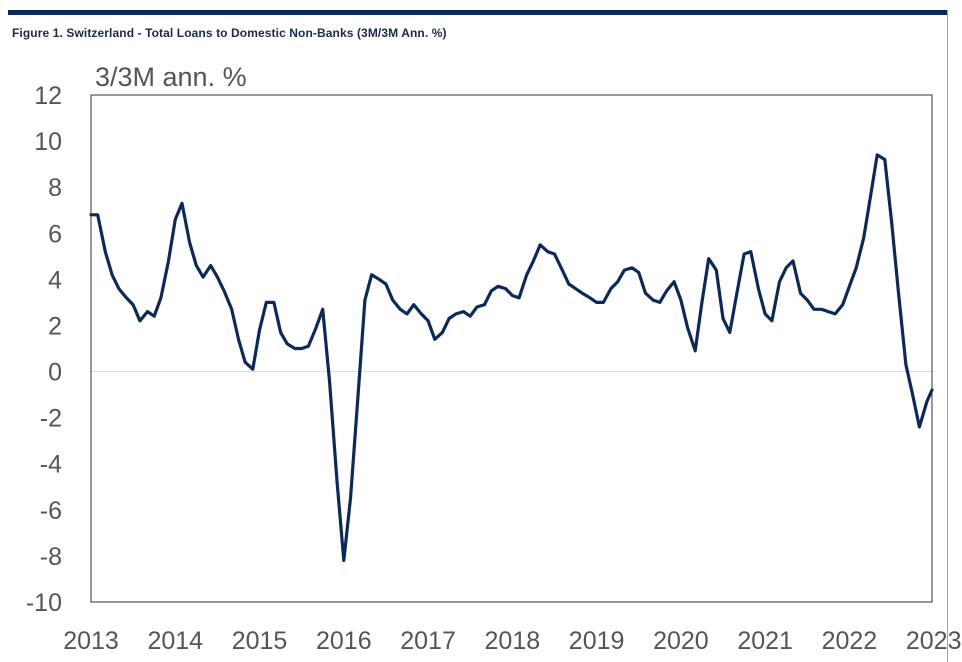 This screenshot has width=962, height=662. I want to click on y-tick-label: 10, so click(48, 142).